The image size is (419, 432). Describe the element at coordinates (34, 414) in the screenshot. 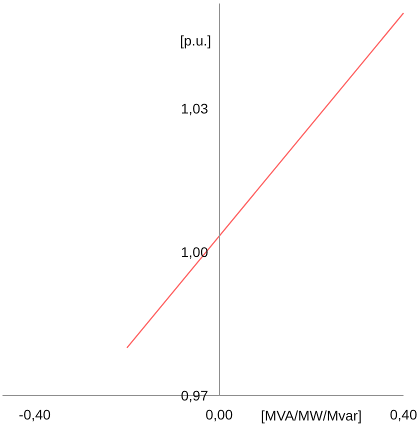

I see `x-tick-label: -0,40` at that location.